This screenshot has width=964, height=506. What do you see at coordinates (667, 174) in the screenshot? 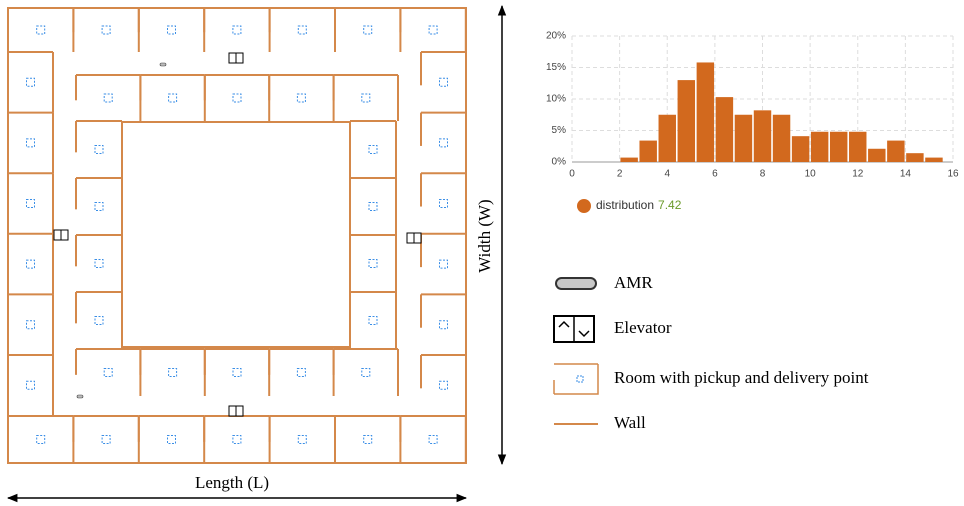
I see `x-tick-label: 4` at bounding box center [667, 174].